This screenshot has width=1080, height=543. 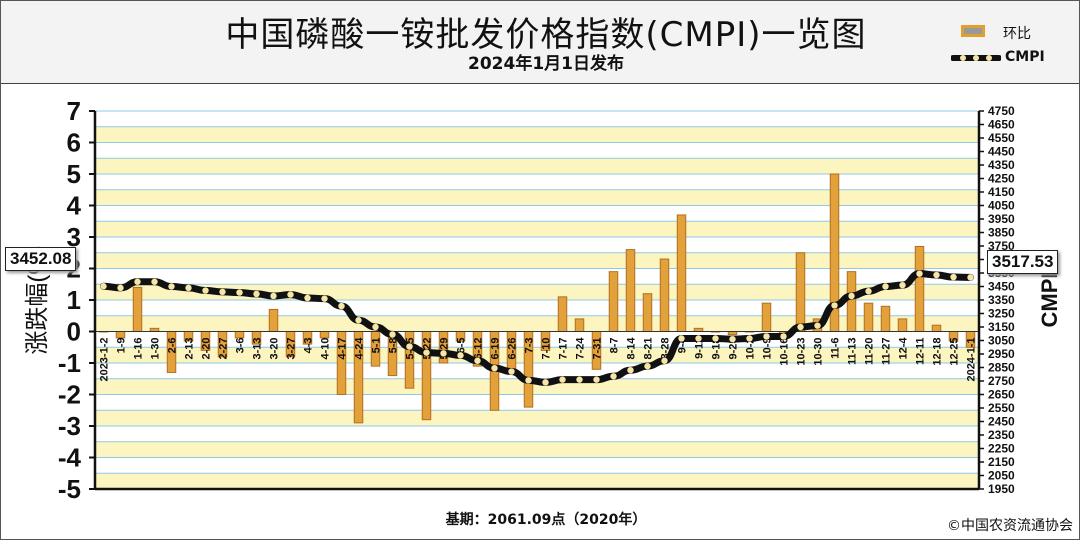 What do you see at coordinates (1001, 422) in the screenshot?
I see `y2-tick-label: 2450` at bounding box center [1001, 422].